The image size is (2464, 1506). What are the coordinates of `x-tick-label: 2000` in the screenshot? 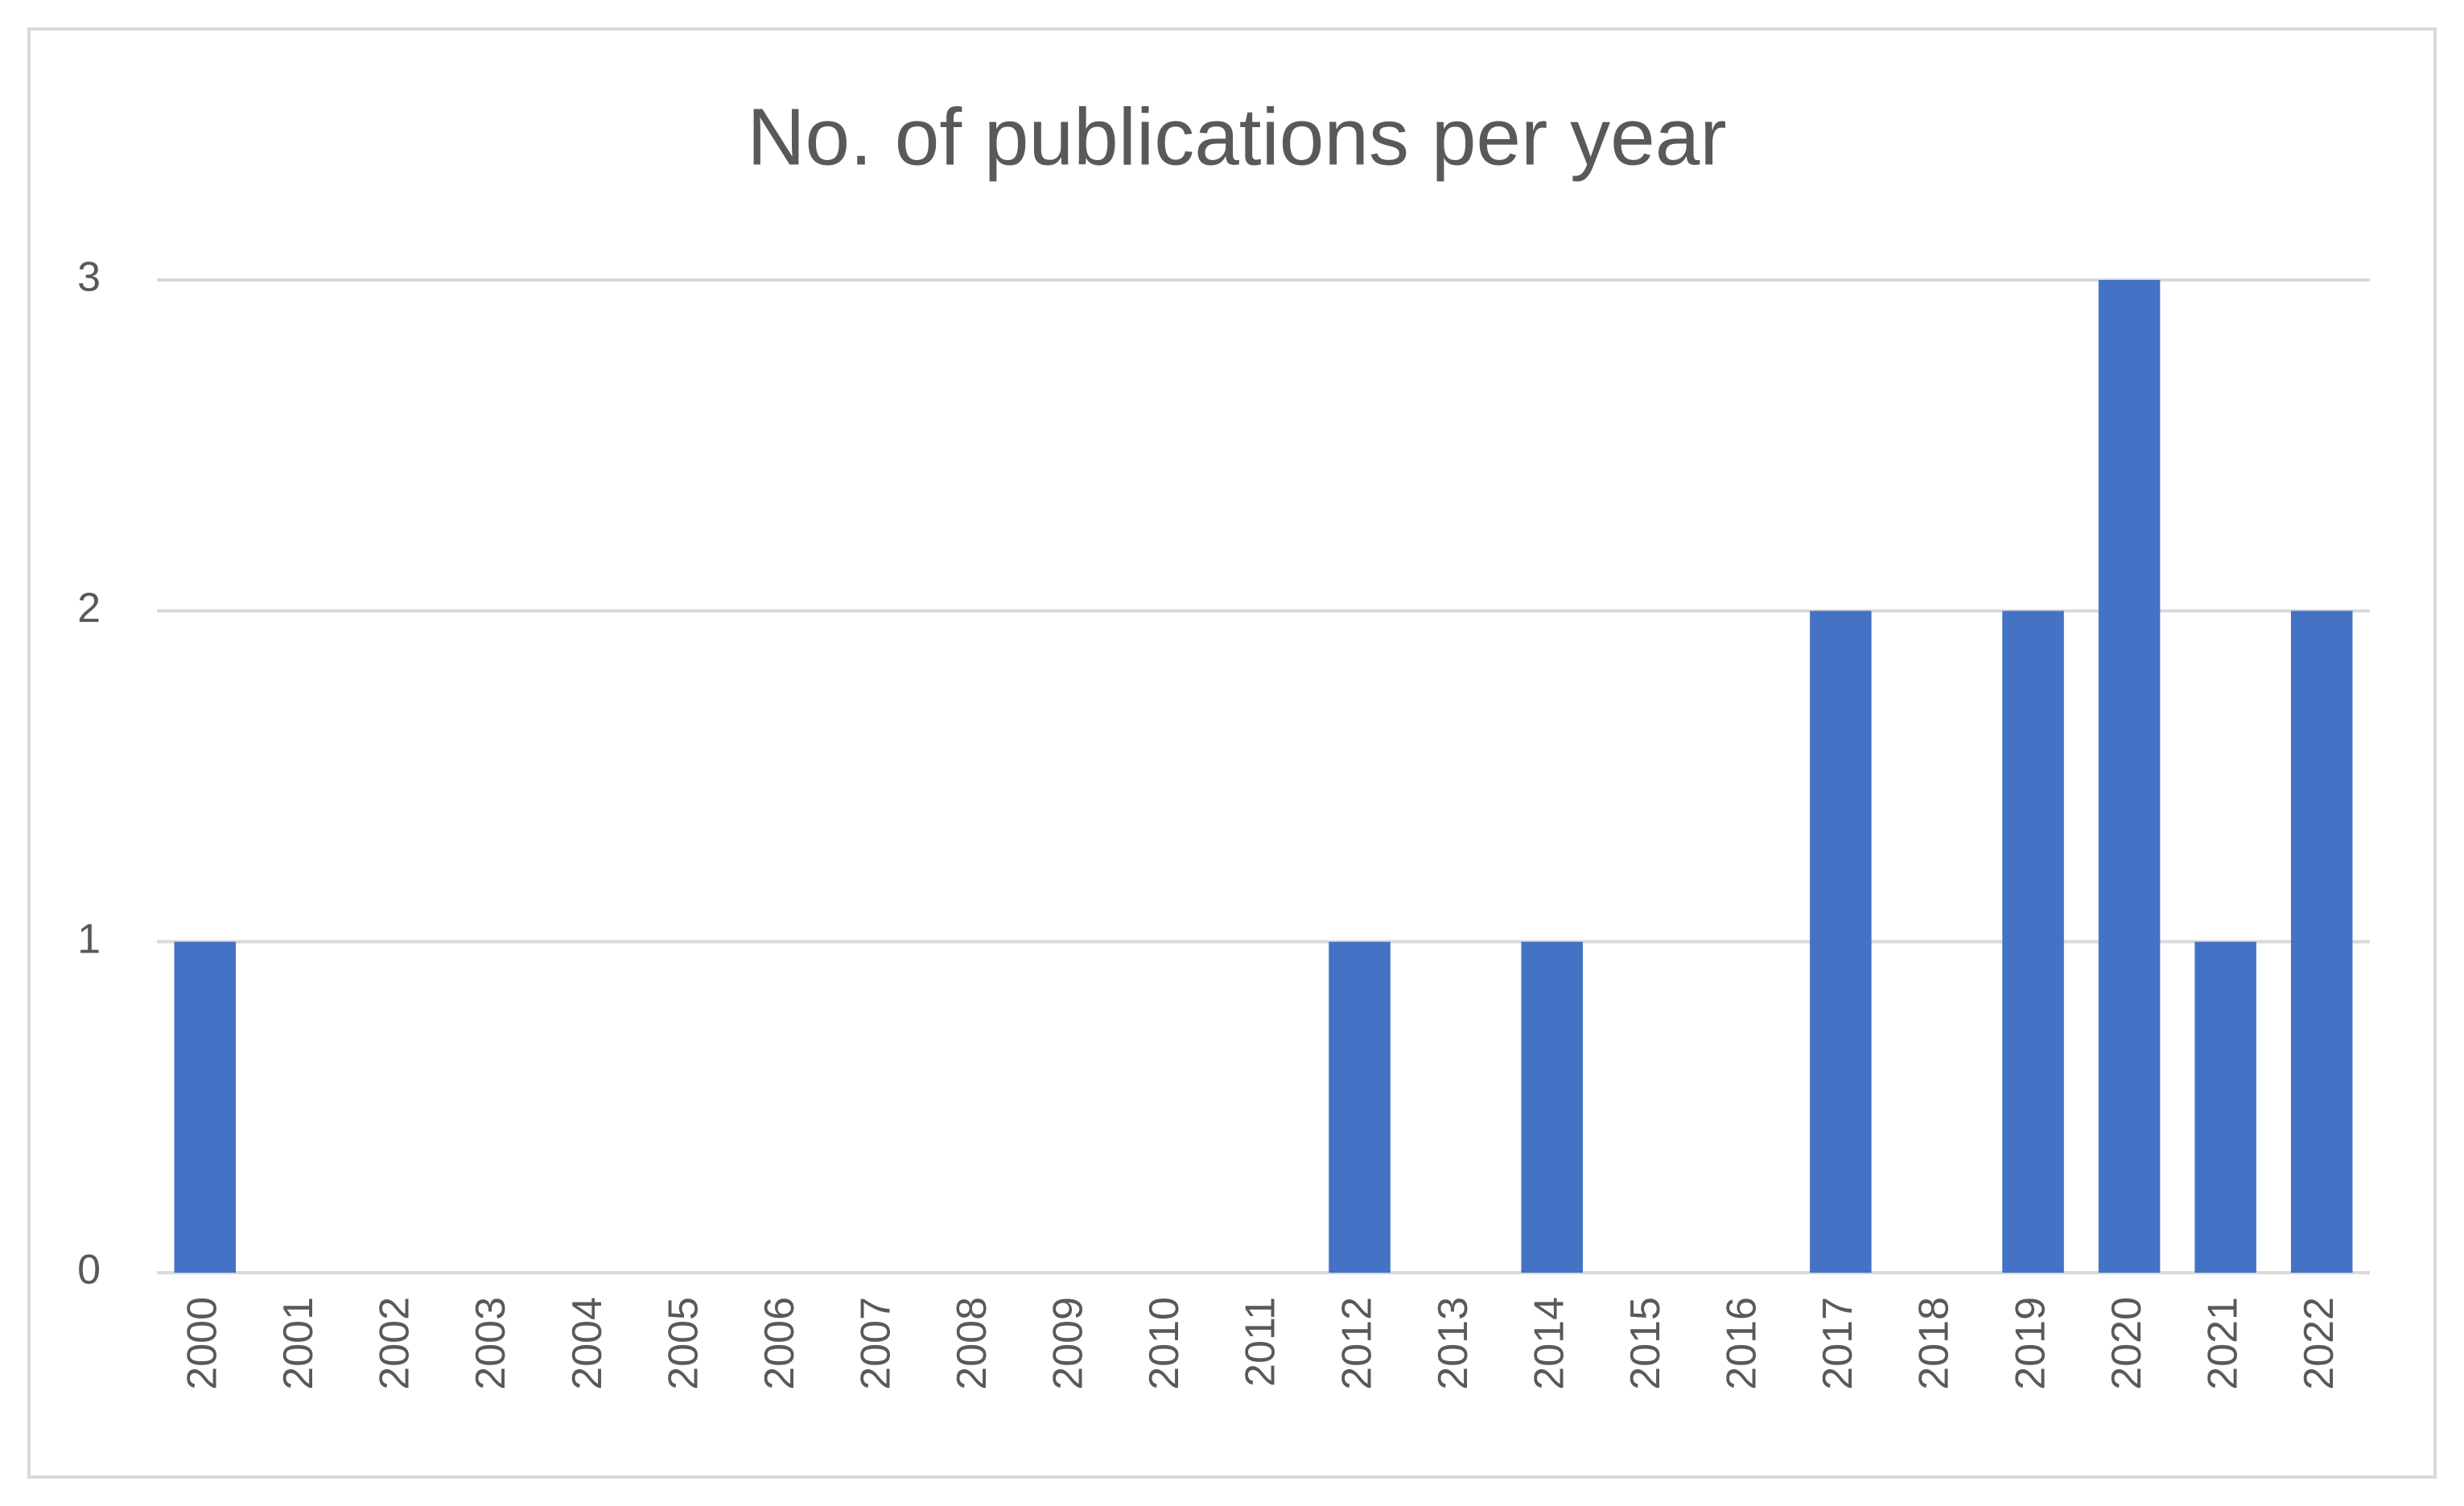 It's located at (202, 1344).